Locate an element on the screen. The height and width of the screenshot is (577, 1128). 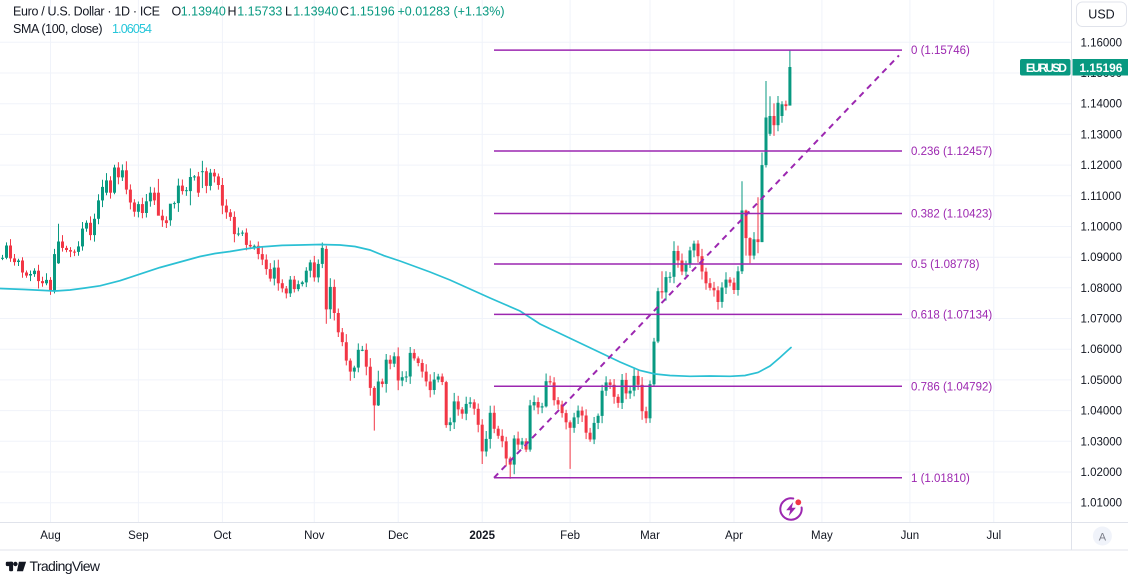
svg-text: Aug is located at coordinates (50, 536).